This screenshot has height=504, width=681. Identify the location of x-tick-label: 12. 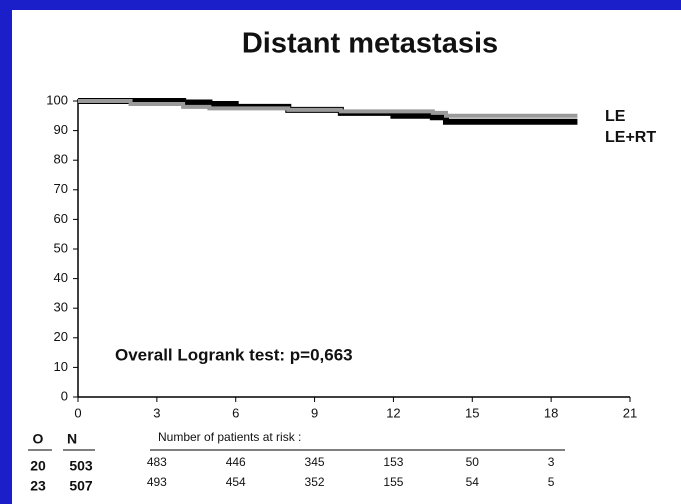
(393, 412).